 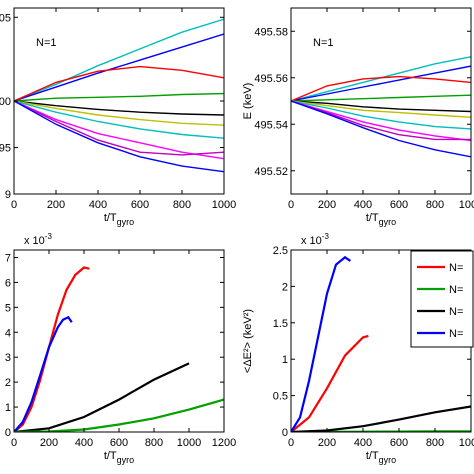 What do you see at coordinates (271, 172) in the screenshot?
I see `y-tick-label: 495.52` at bounding box center [271, 172].